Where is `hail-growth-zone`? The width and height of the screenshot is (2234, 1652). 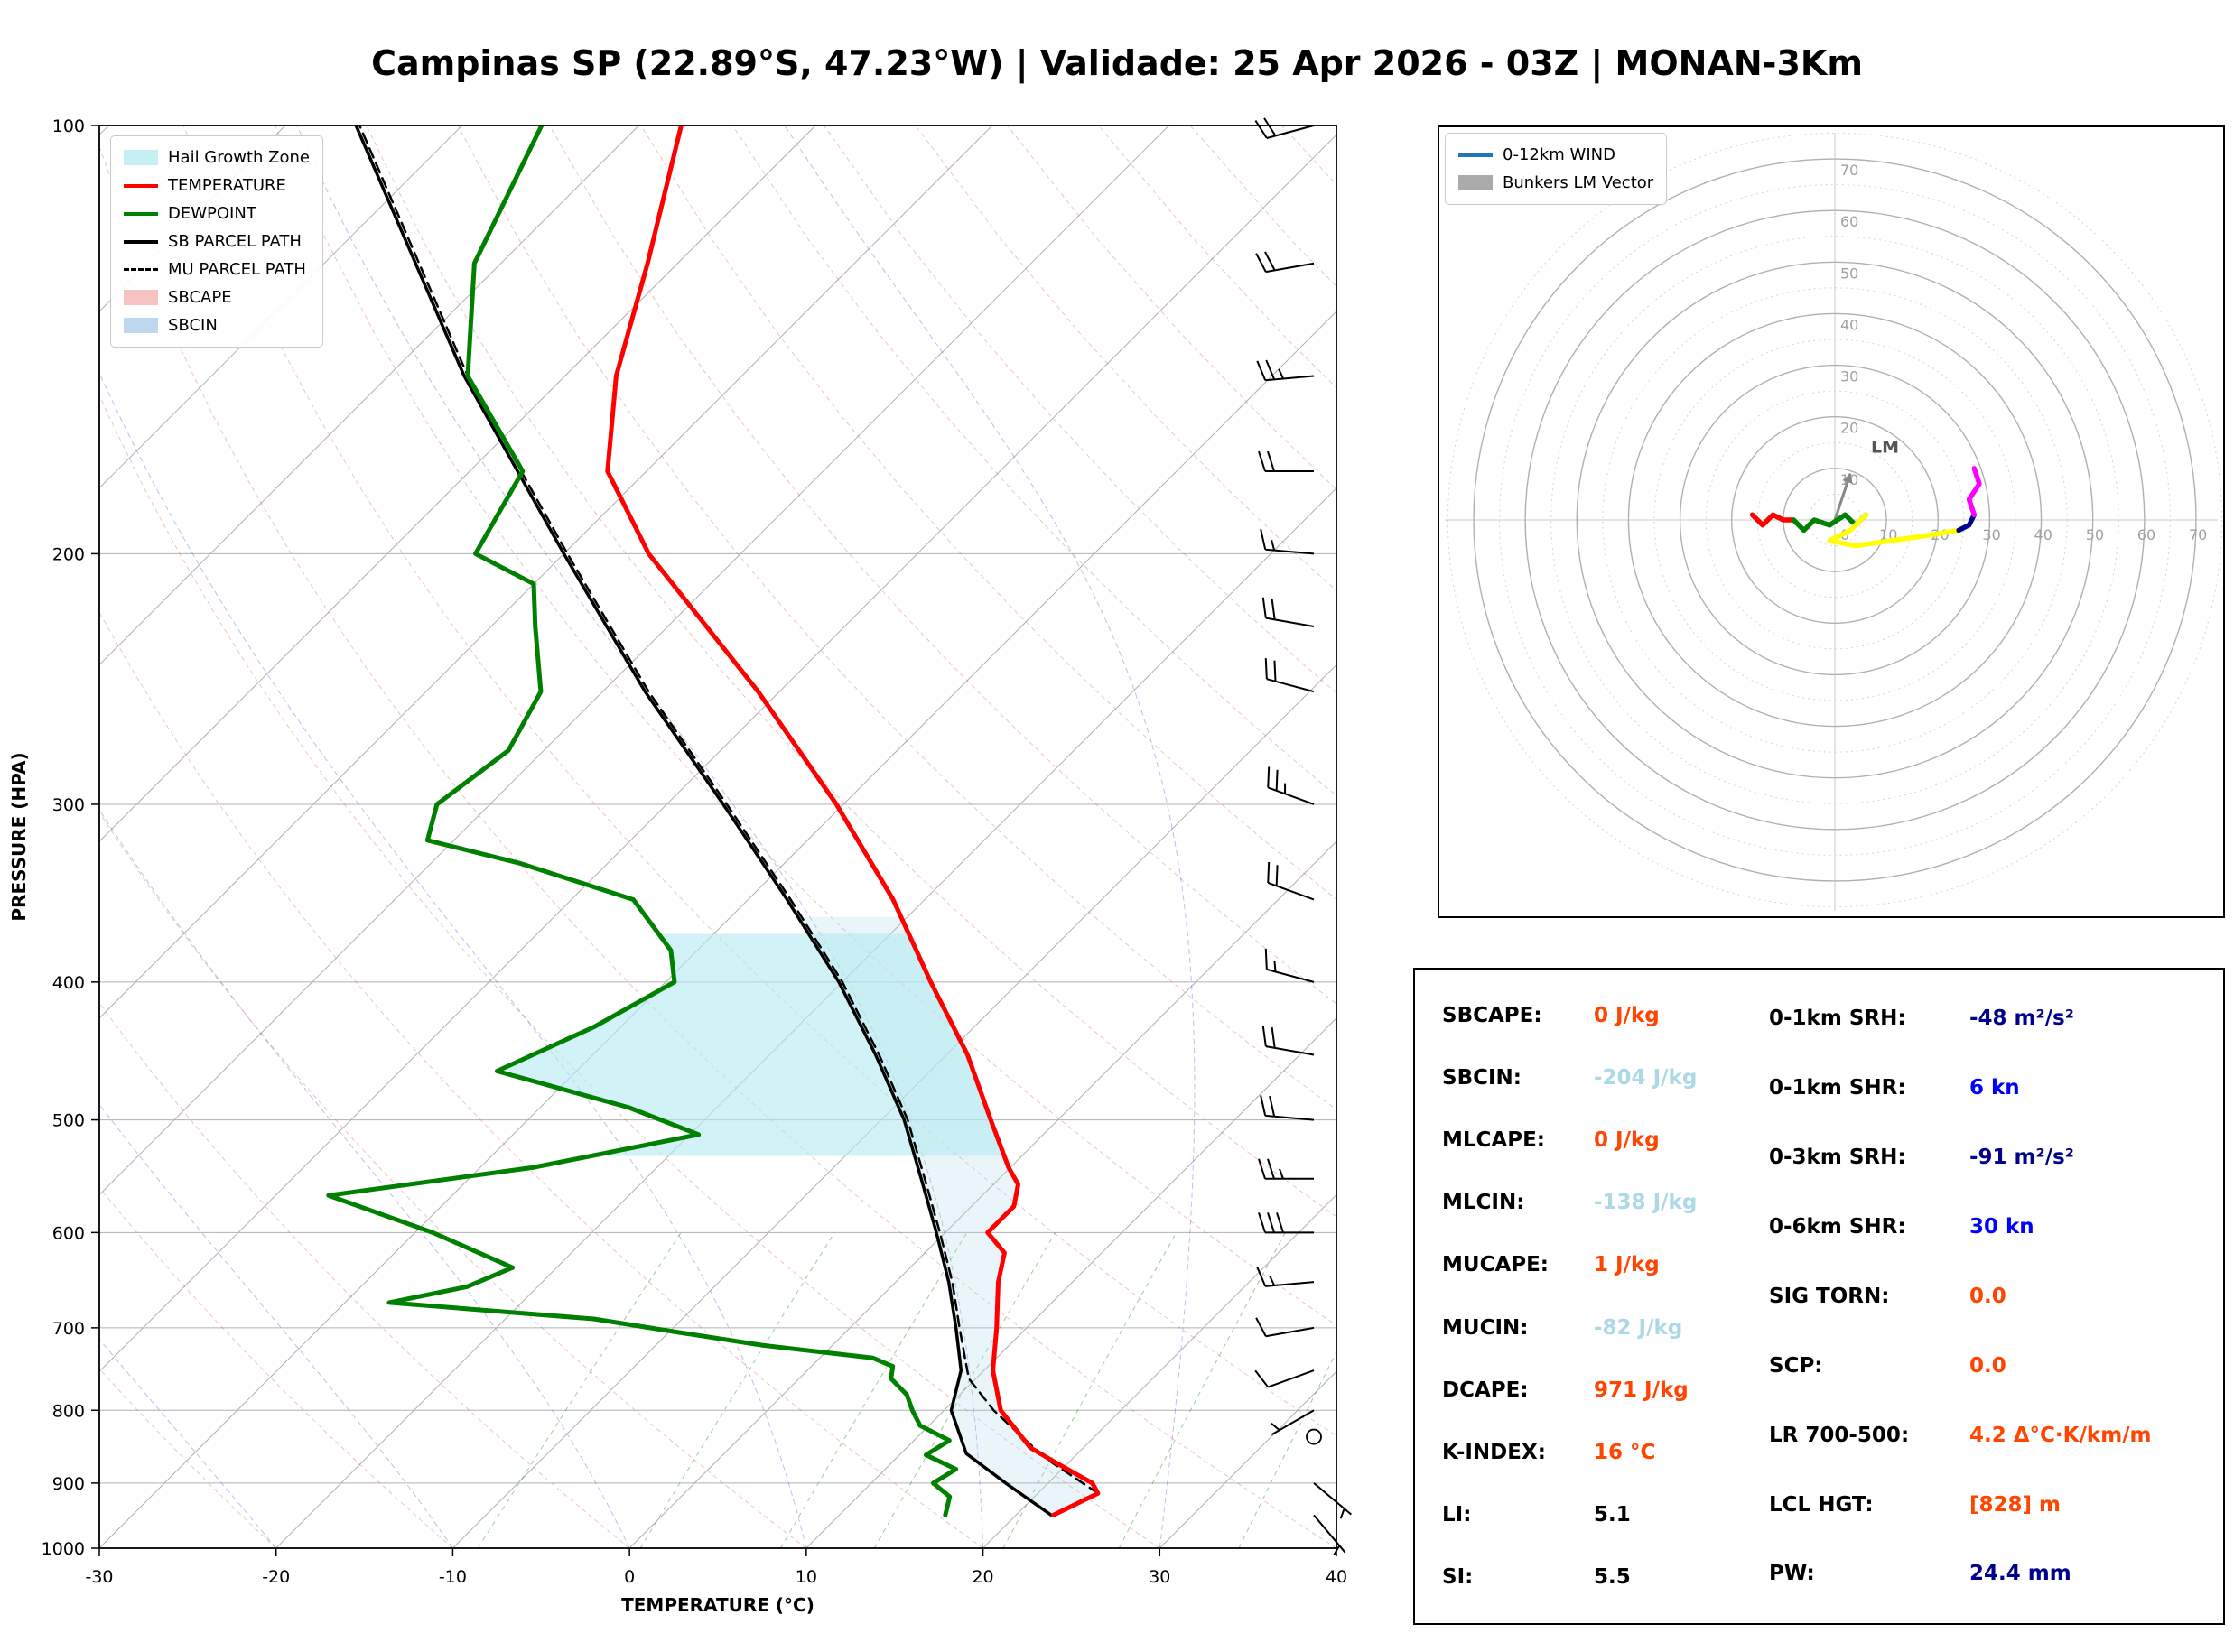
hail-growth-zone is located at coordinates (753, 1044).